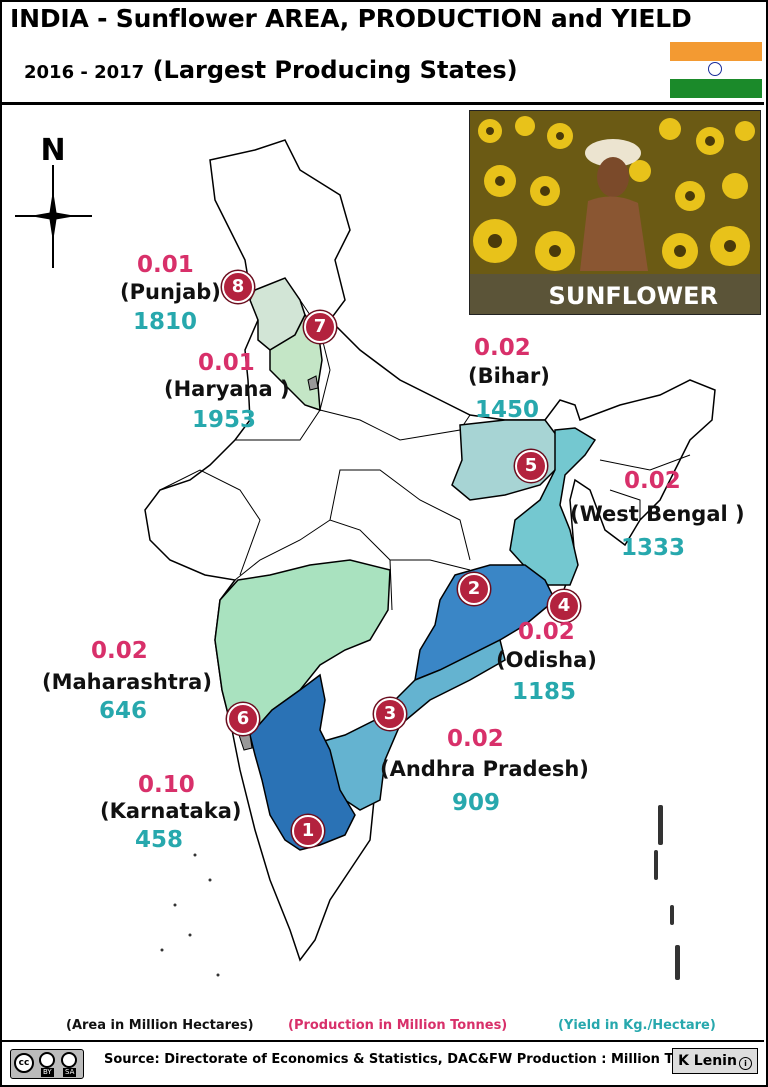  I want to click on andaman-islands-icon, so click(667, 892).